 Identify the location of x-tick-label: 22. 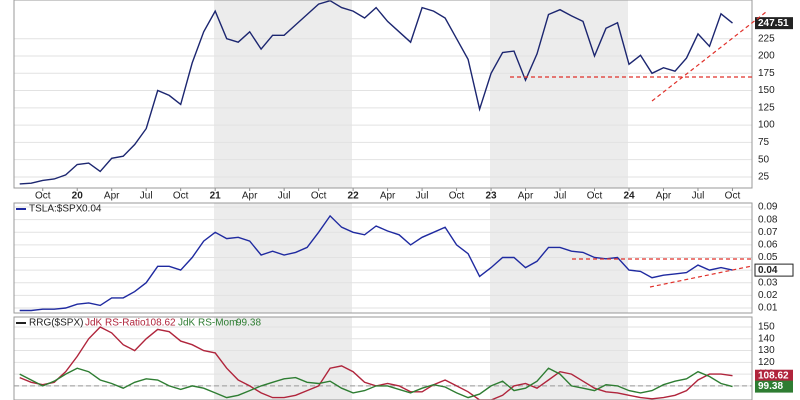
(354, 196).